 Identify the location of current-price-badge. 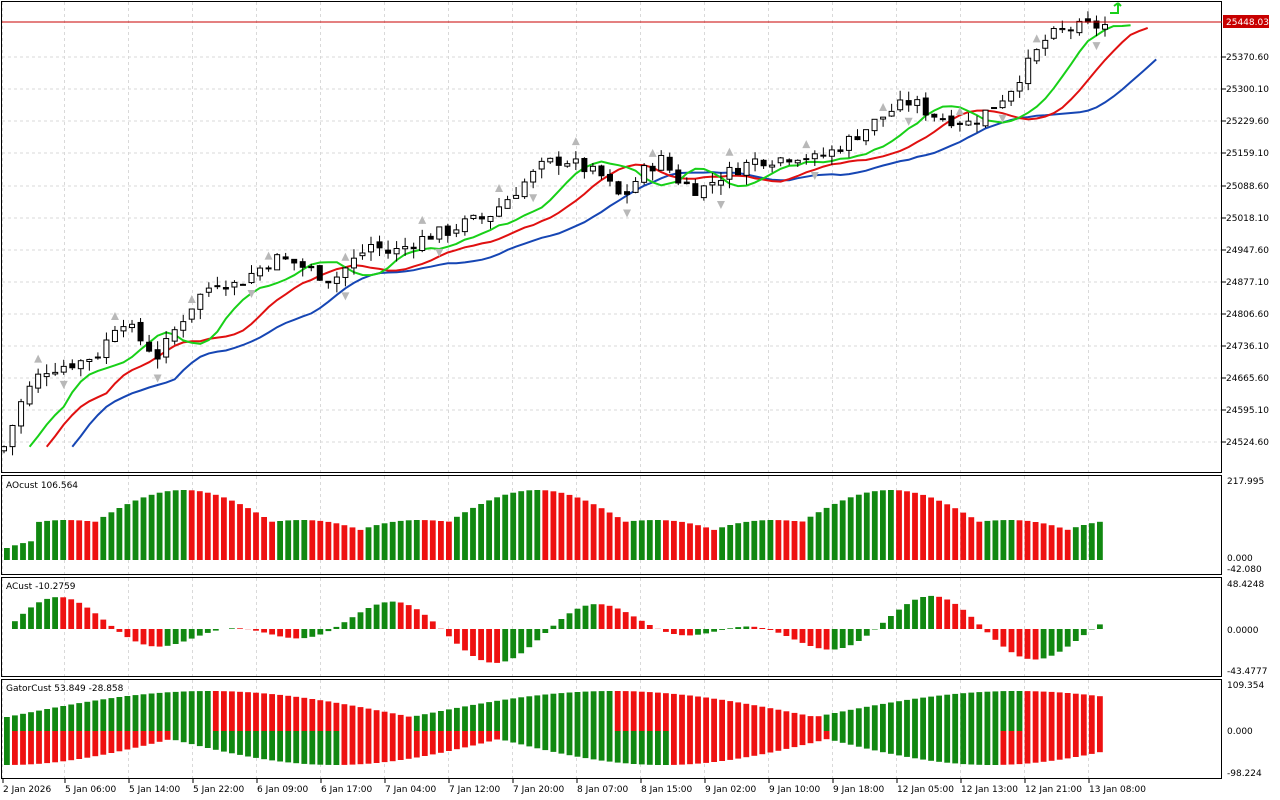
(1246, 21).